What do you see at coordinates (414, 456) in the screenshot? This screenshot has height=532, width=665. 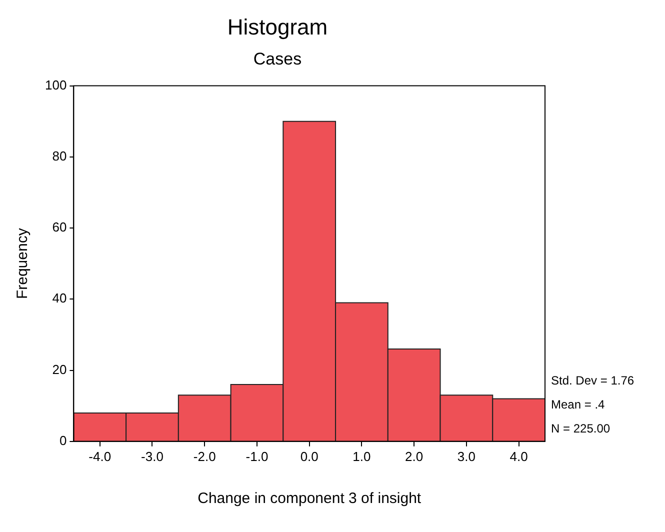 I see `x-tick-label: 2.0` at bounding box center [414, 456].